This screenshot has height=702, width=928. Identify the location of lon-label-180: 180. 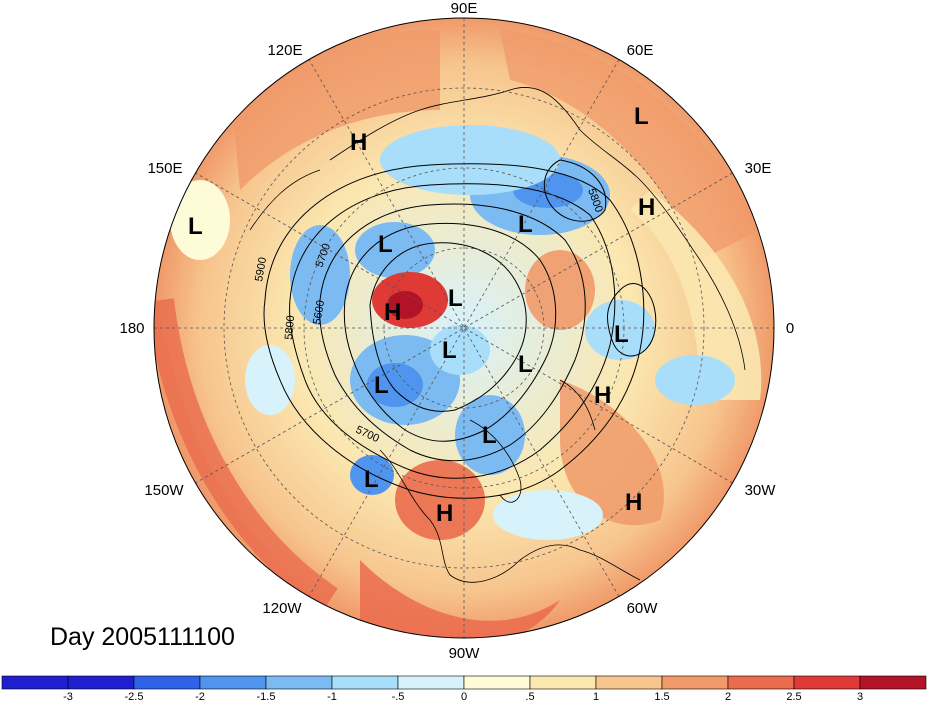
(131, 328).